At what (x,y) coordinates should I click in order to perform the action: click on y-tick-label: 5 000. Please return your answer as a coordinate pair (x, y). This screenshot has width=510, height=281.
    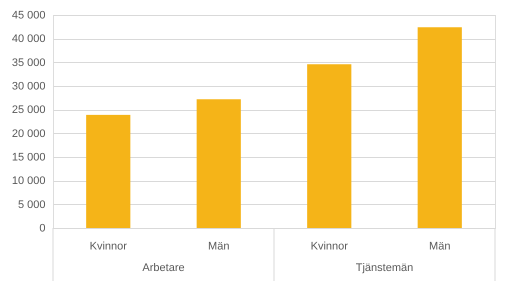
    Looking at the image, I should click on (32, 204).